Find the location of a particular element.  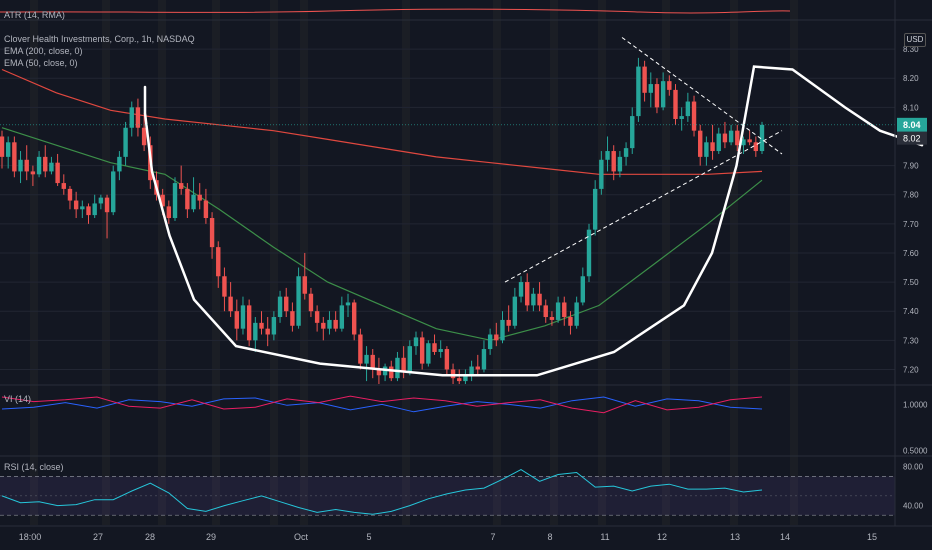

price-tick-label: 7.90 is located at coordinates (911, 166).